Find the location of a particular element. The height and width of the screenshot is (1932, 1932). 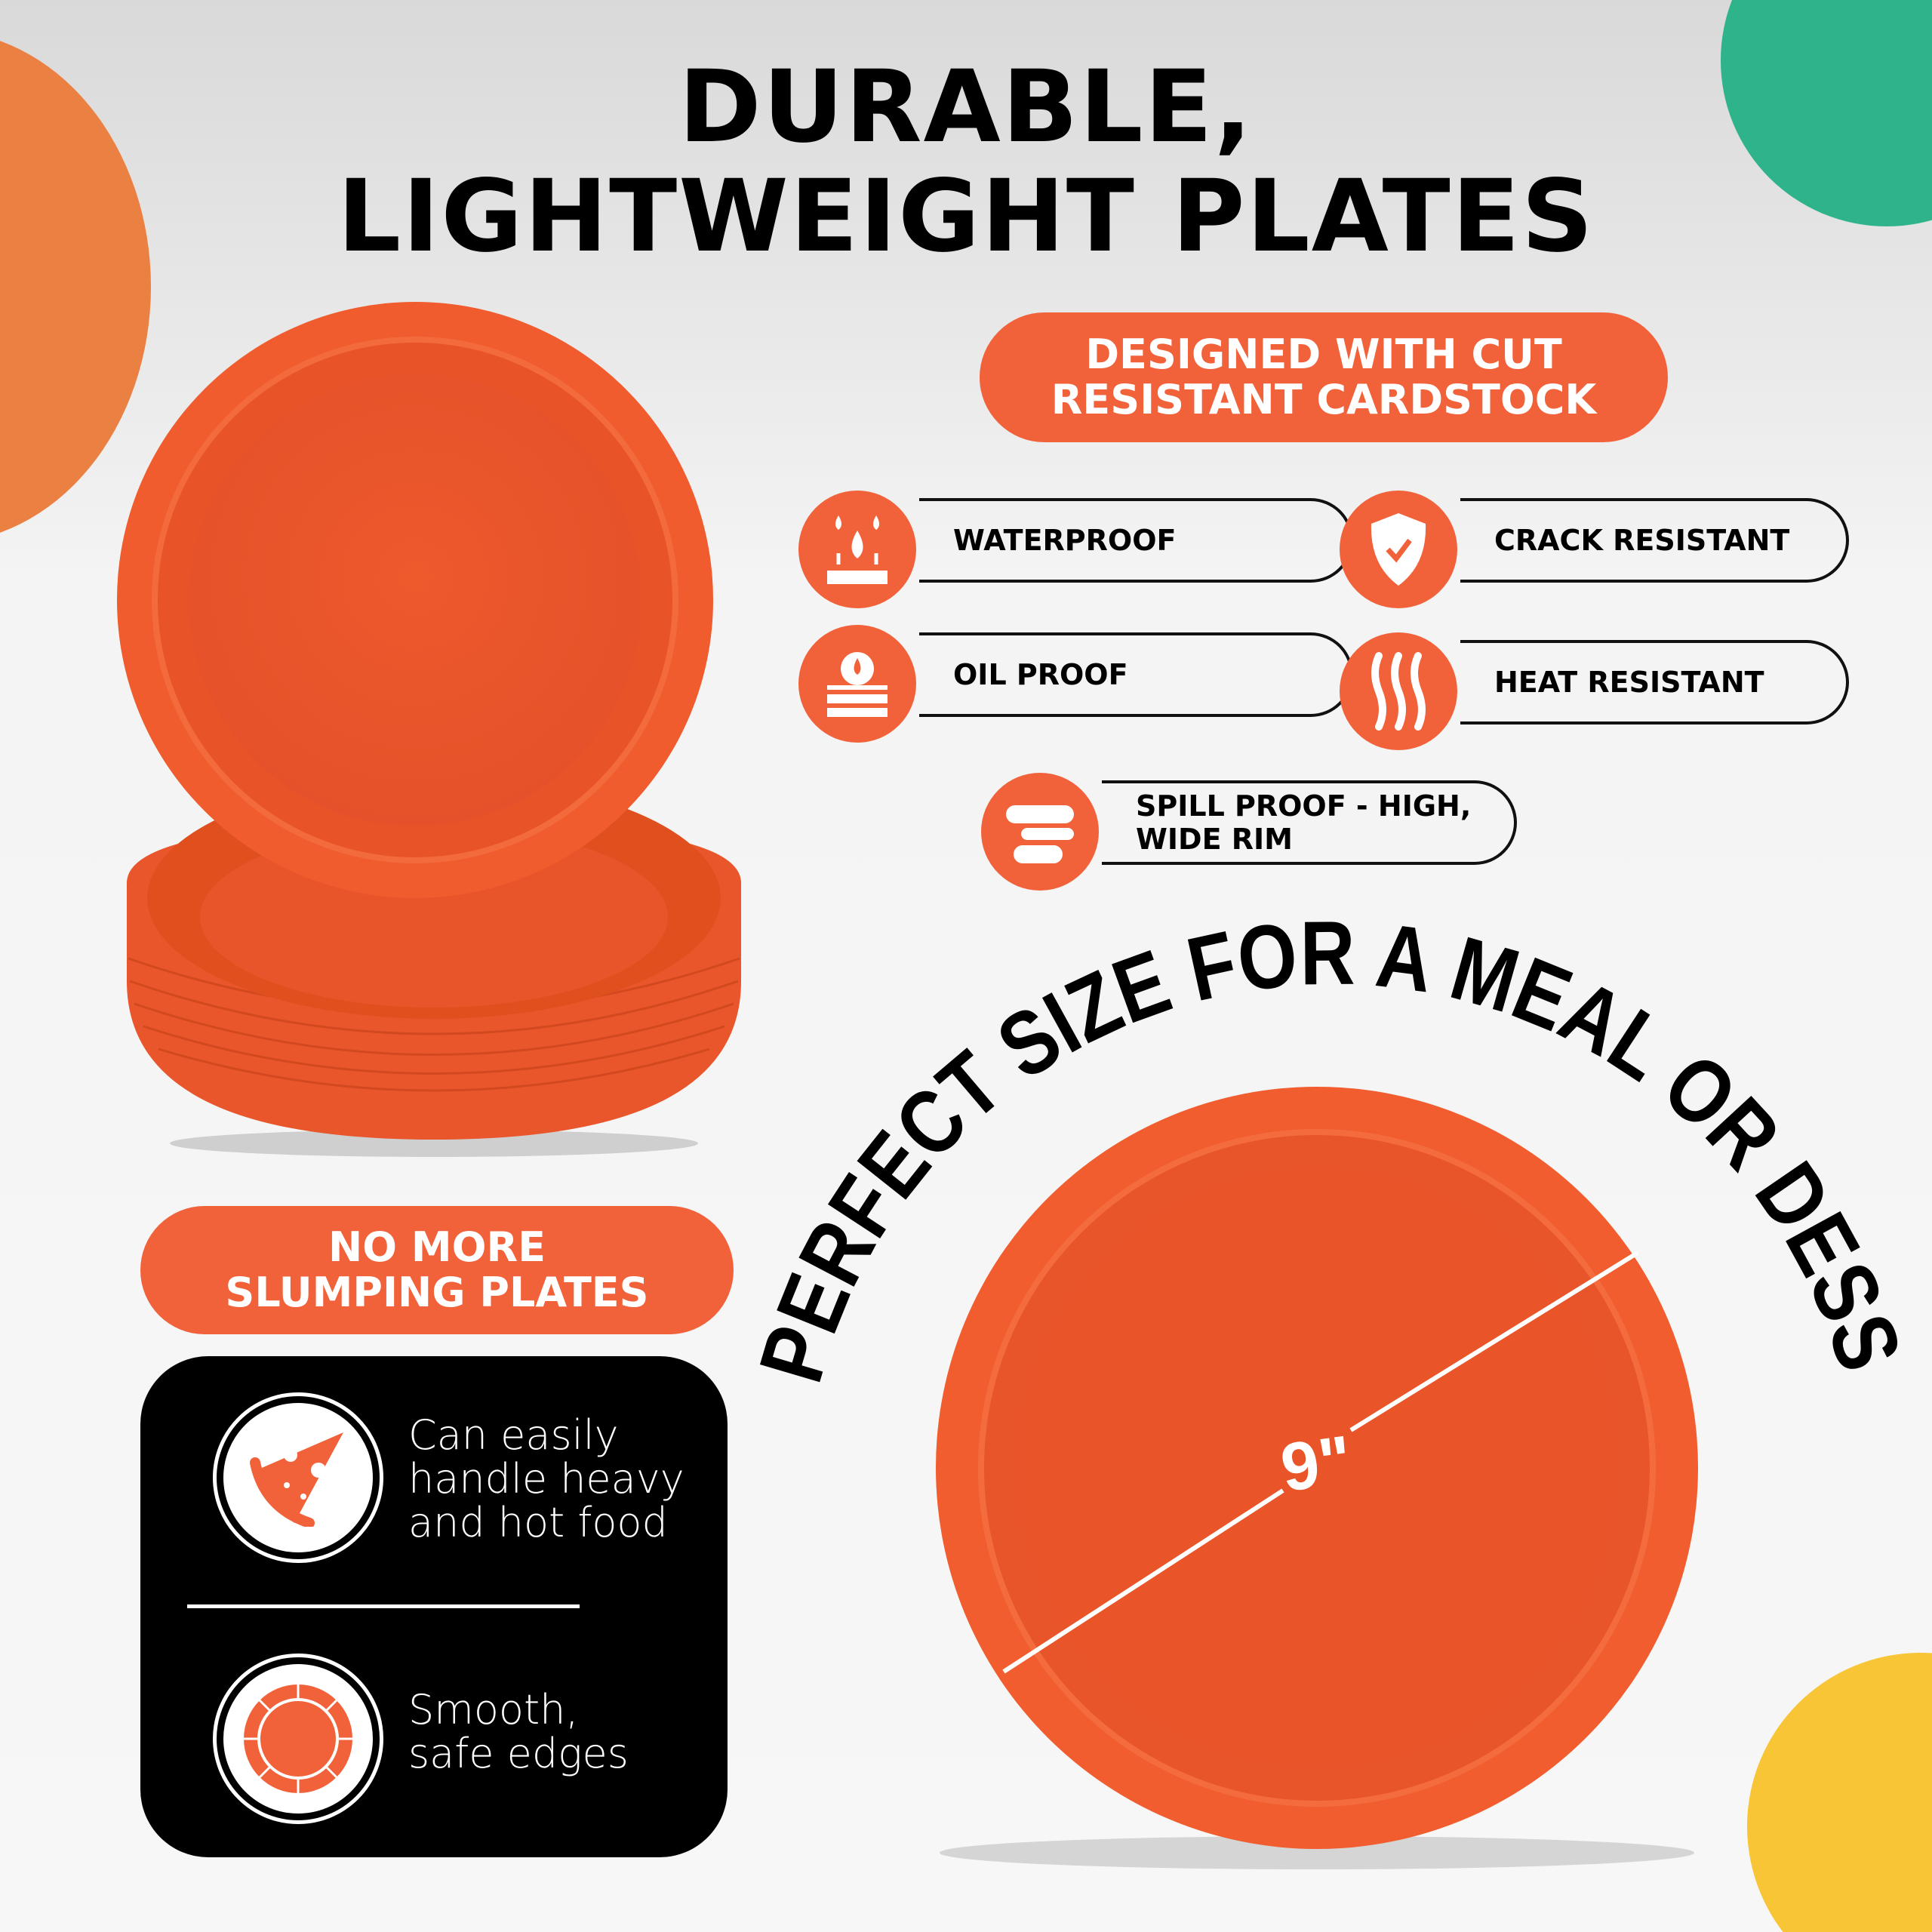

benefit-text-heavy: Can easily handle heavy and hot food is located at coordinates (546, 1479).